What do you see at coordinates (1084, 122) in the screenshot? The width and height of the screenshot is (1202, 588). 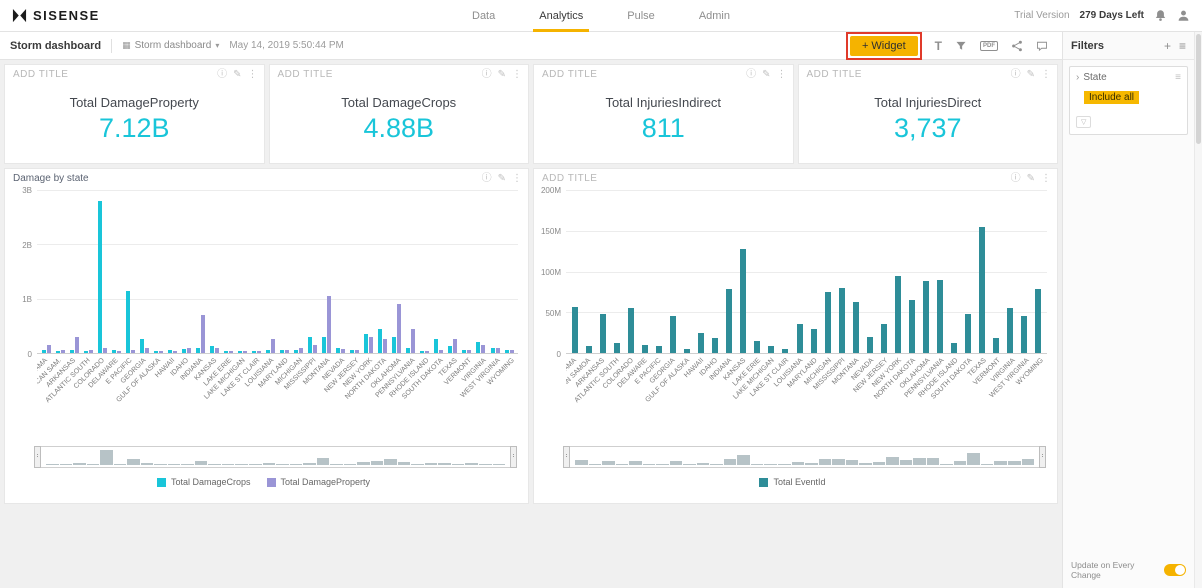 I see `filter-funnel-small-icon: ▽` at bounding box center [1084, 122].